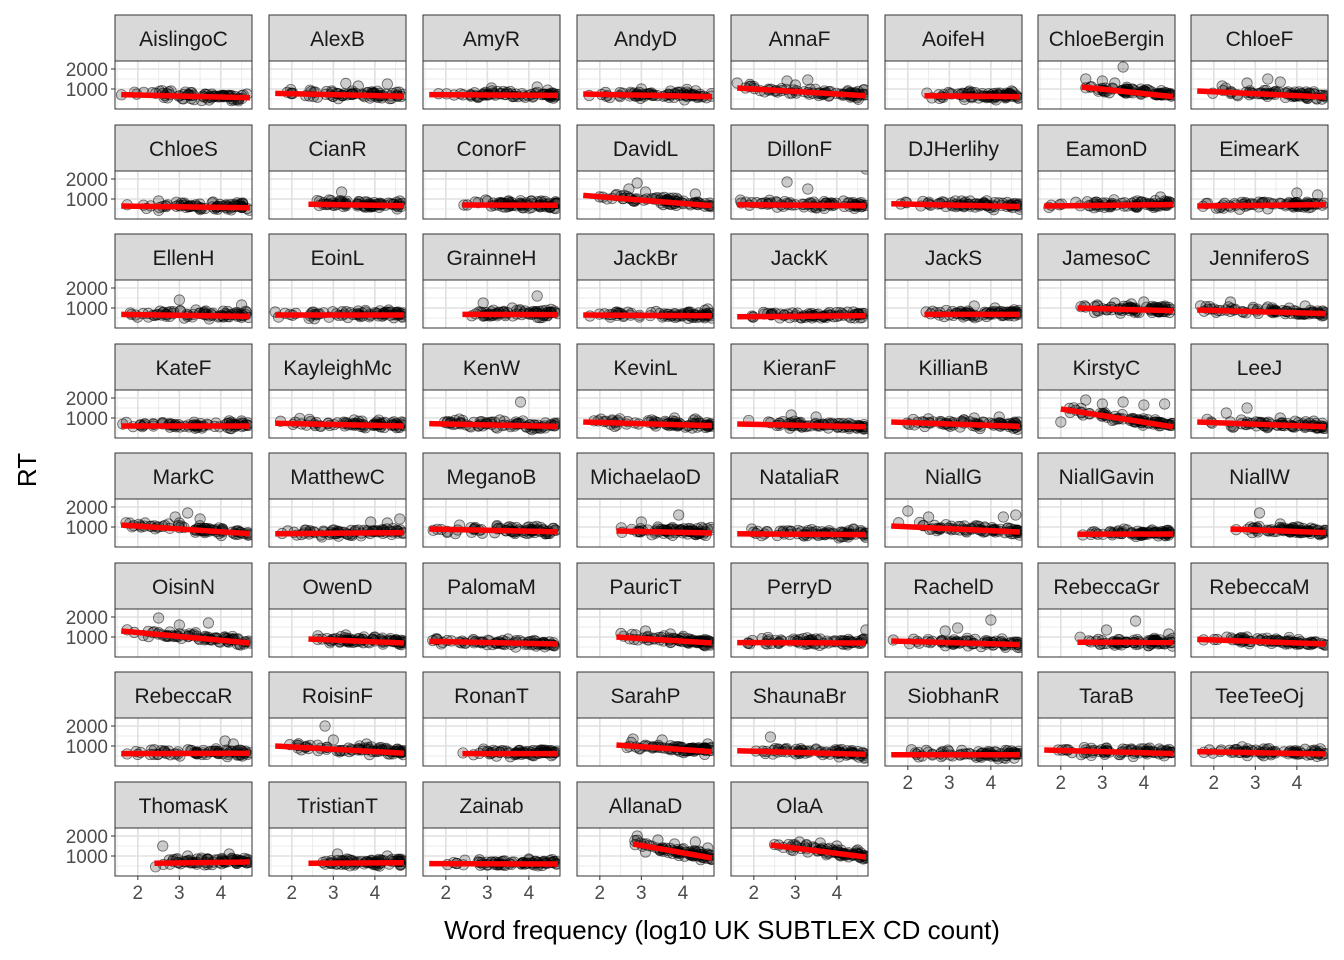 The height and width of the screenshot is (960, 1344). Describe the element at coordinates (800, 368) in the screenshot. I see `strip-label: KieranF` at that location.